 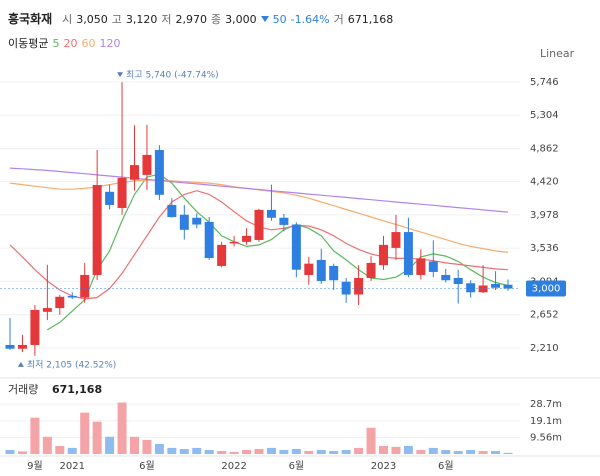 What do you see at coordinates (544, 115) in the screenshot?
I see `y-tick-label: 5,304` at bounding box center [544, 115].